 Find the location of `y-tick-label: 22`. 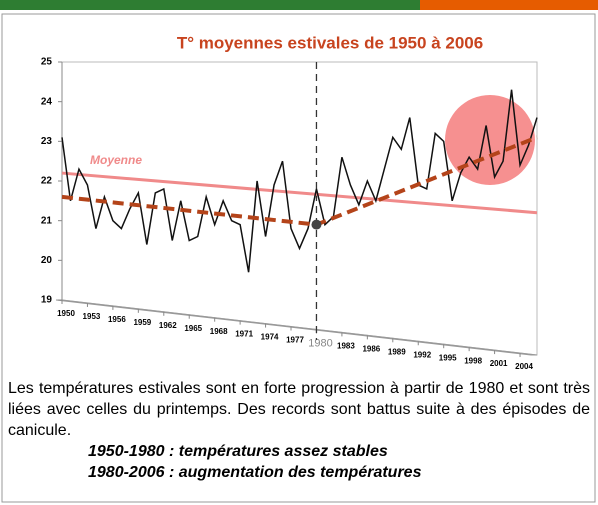

y-tick-label: 22 is located at coordinates (47, 181).